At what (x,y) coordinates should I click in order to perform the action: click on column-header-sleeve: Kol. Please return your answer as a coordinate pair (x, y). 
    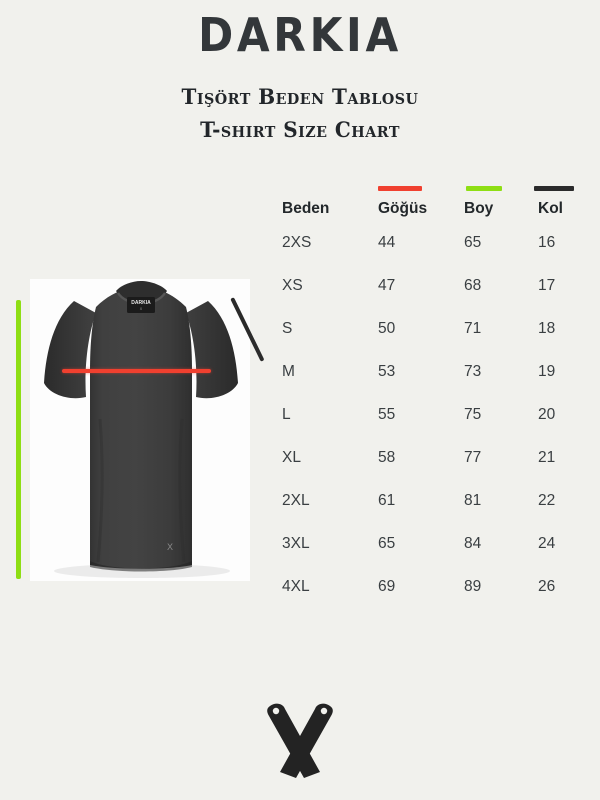
    Looking at the image, I should click on (550, 208).